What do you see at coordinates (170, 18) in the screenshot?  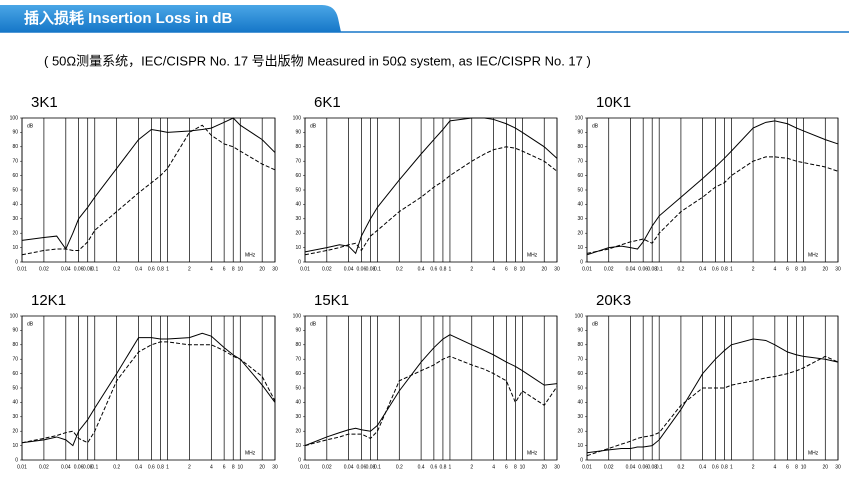 I see `header-bar` at bounding box center [170, 18].